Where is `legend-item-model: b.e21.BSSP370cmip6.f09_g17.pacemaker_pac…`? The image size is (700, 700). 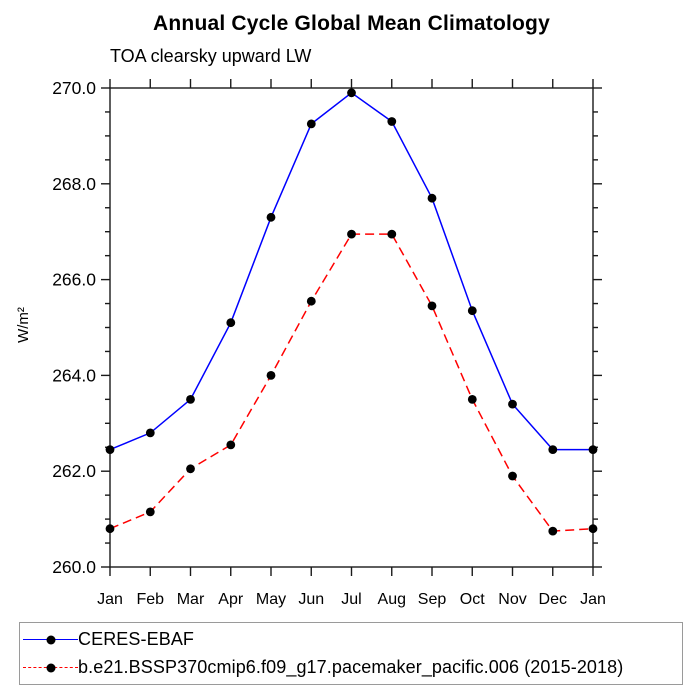 legend-item-model: b.e21.BSSP370cmip6.f09_g17.pacemaker_pac… is located at coordinates (352, 668).